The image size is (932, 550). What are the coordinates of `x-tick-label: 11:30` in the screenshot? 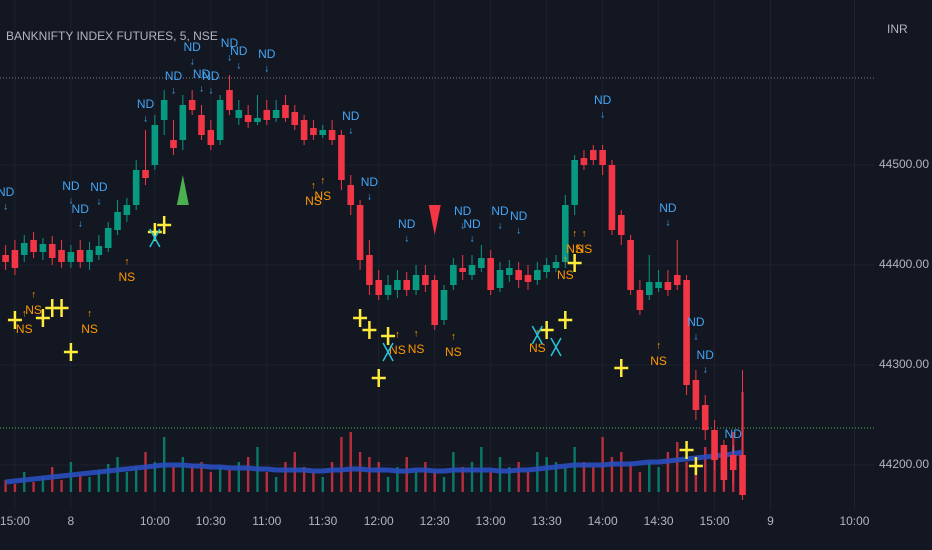 It's located at (322, 521).